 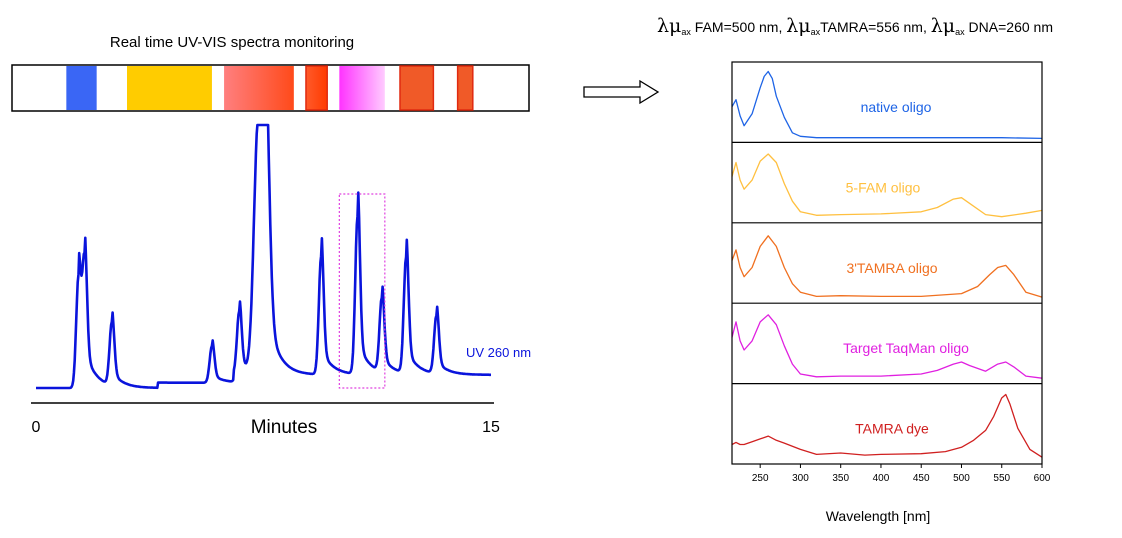 I want to click on wavelength-tick-label: 250, so click(x=760, y=478).